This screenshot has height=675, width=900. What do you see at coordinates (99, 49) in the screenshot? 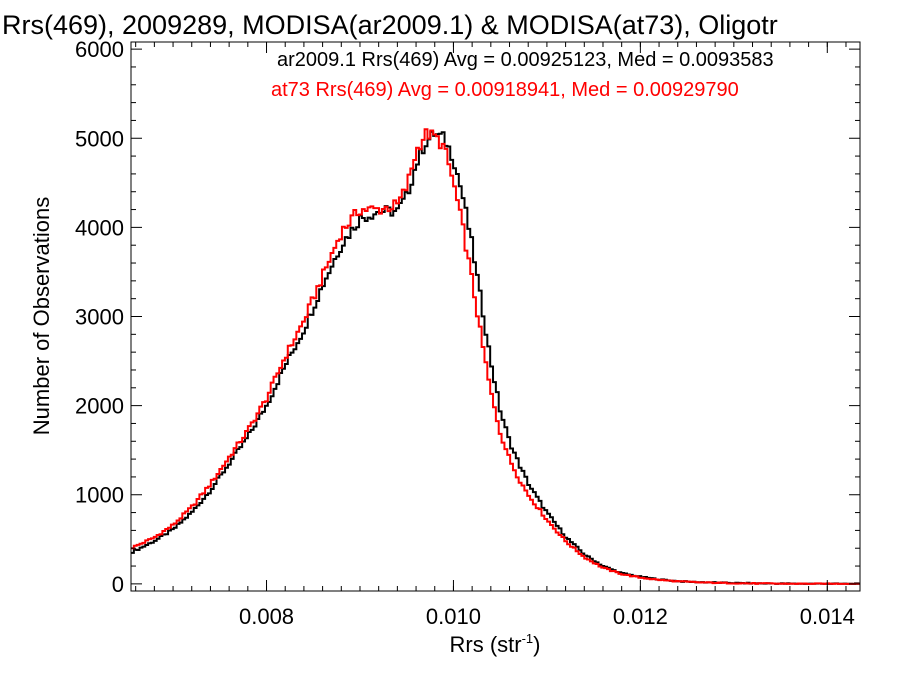
I see `y-tick-label: 6000` at bounding box center [99, 49].